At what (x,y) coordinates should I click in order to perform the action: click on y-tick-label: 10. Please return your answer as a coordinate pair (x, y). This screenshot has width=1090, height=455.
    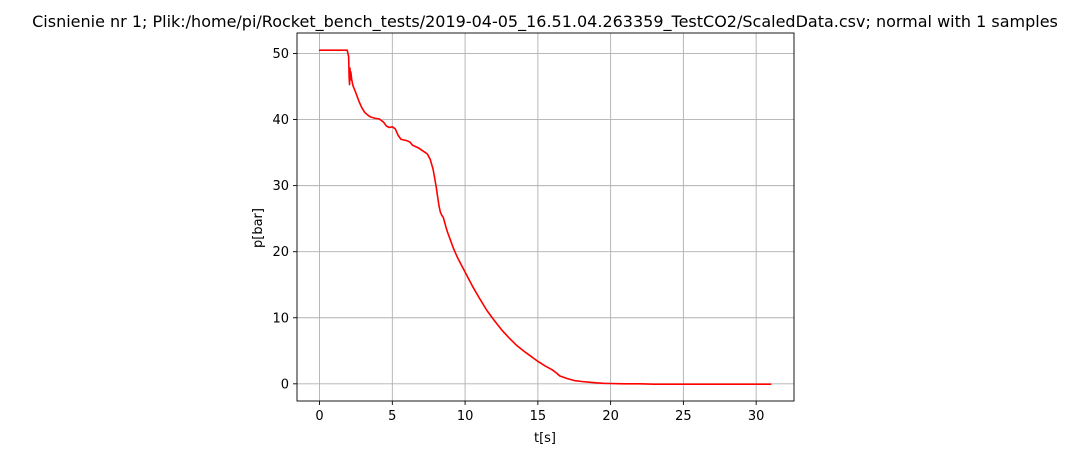
    Looking at the image, I should click on (280, 318).